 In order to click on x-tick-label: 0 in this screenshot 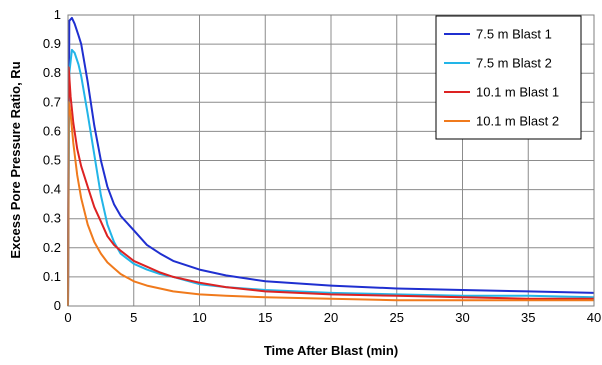, I will do `click(67, 317)`.